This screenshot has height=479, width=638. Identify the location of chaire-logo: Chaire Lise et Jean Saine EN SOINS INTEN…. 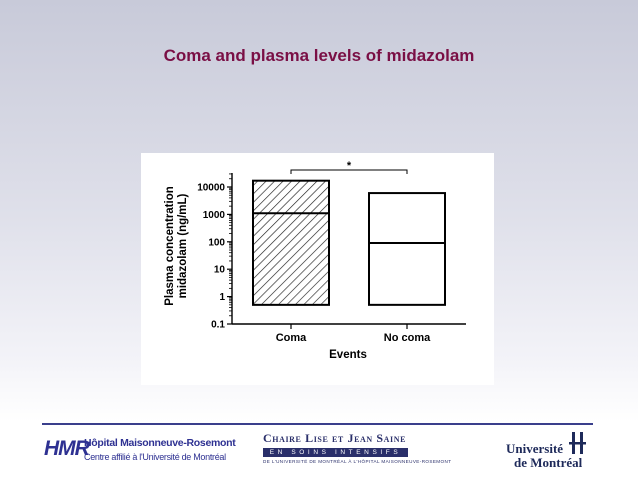
(357, 451).